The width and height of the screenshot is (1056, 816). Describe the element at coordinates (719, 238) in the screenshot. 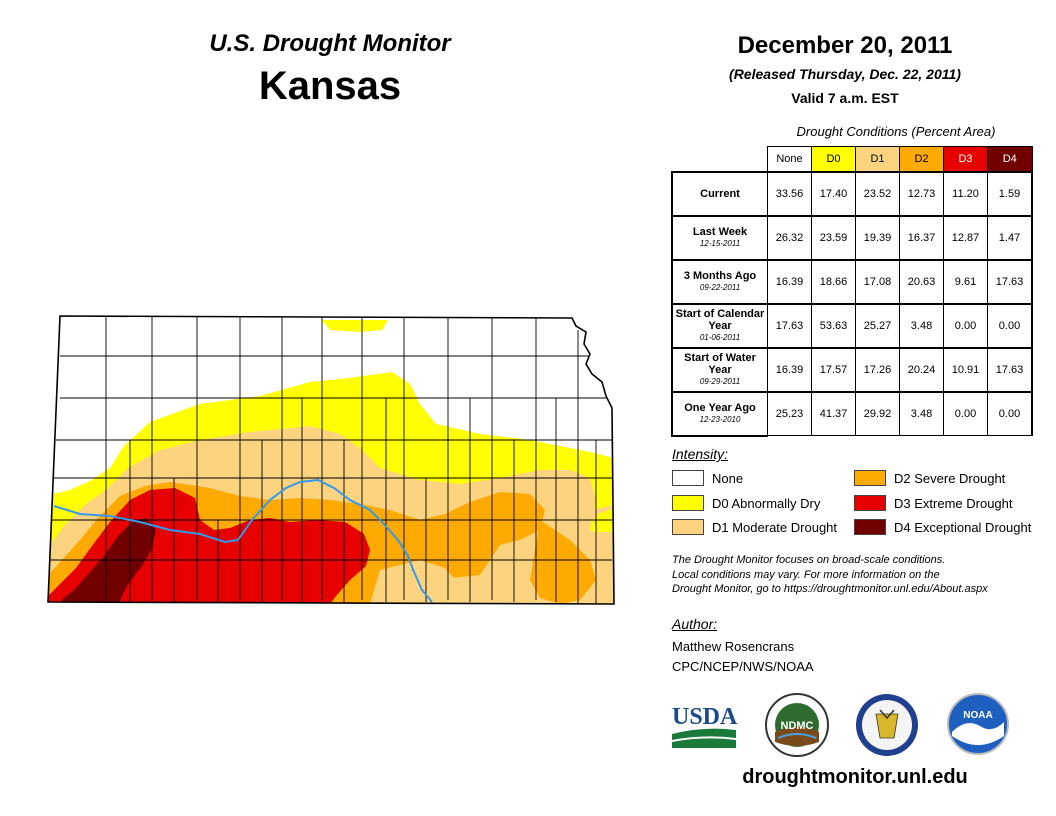

I see `row-label: Last Week 12-15-2011` at that location.